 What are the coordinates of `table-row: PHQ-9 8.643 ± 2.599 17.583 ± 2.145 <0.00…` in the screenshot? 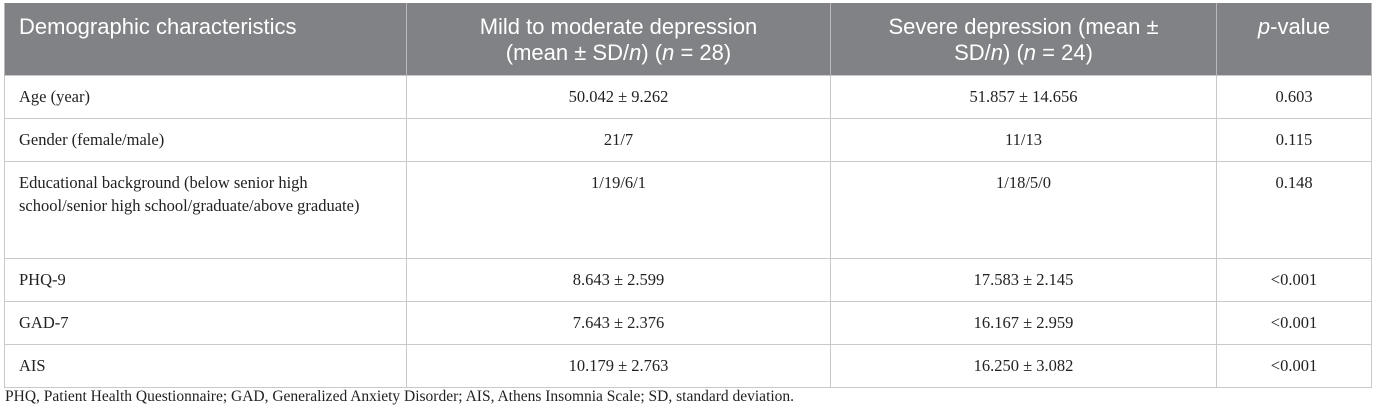 It's located at (688, 280).